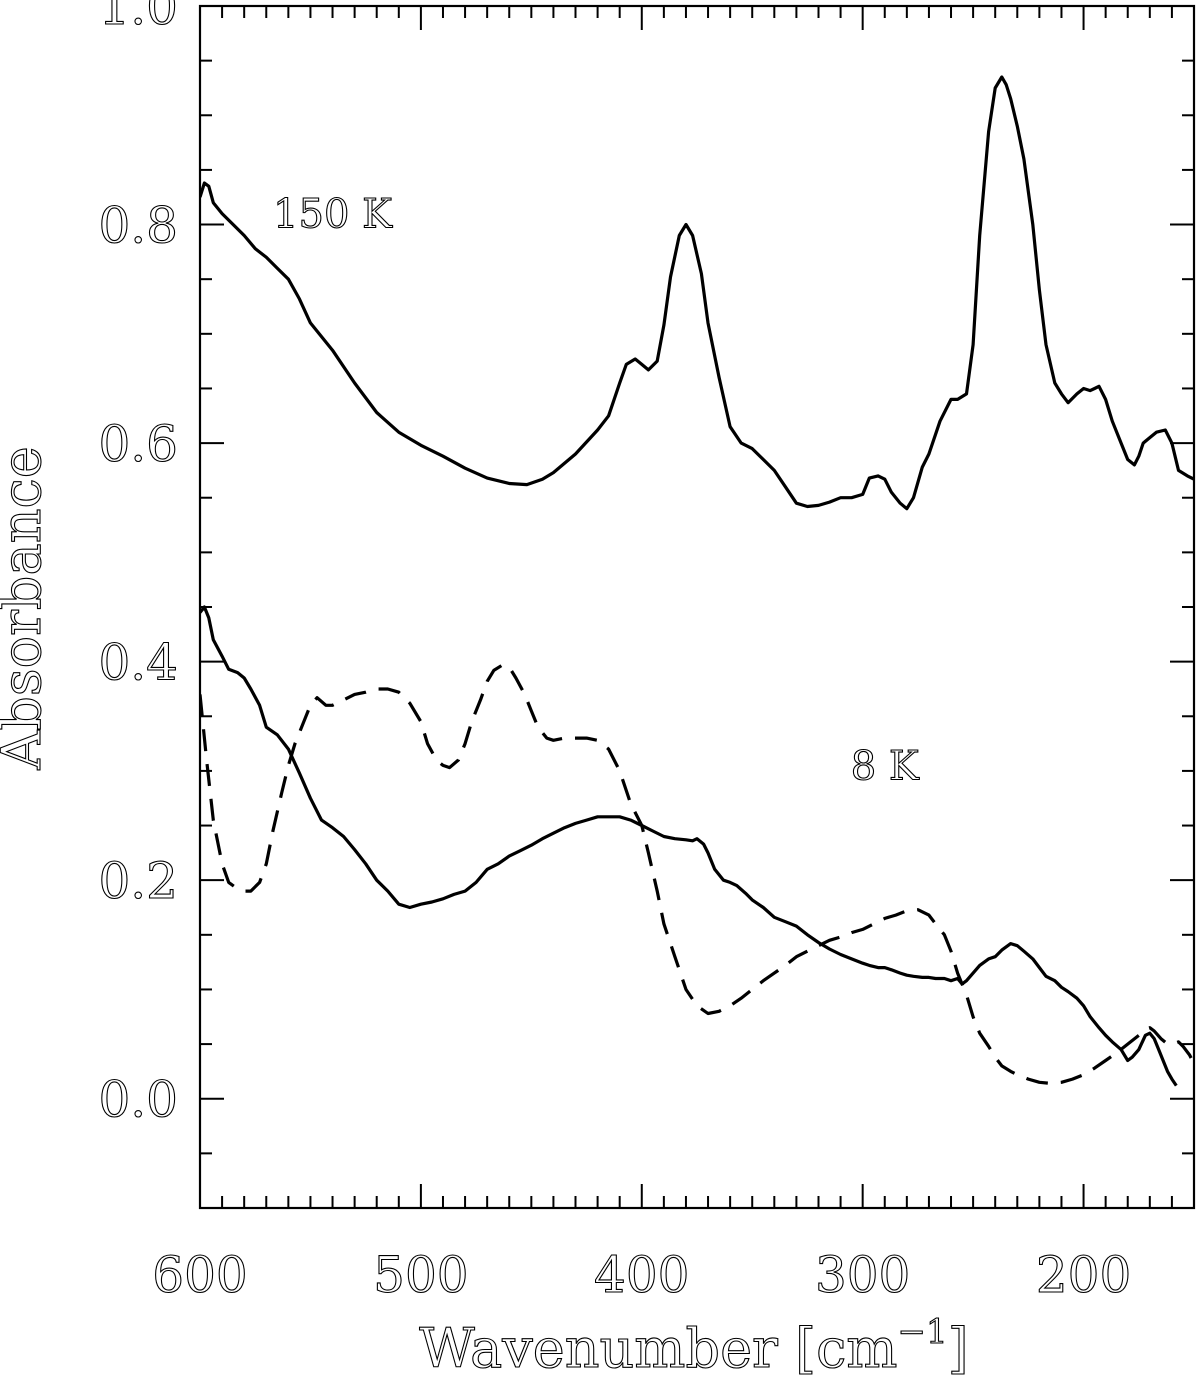 The image size is (1200, 1382). I want to click on x-tick-label: 500, so click(420, 1275).